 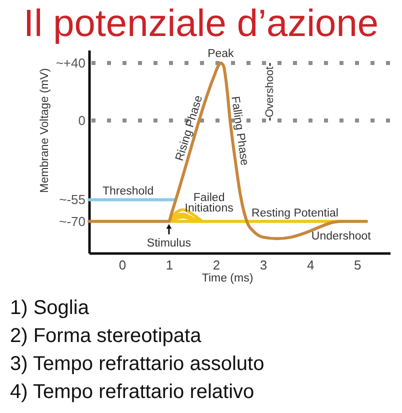 I want to click on y-axis-title: Membrane Voltage (mV), so click(x=44, y=130).